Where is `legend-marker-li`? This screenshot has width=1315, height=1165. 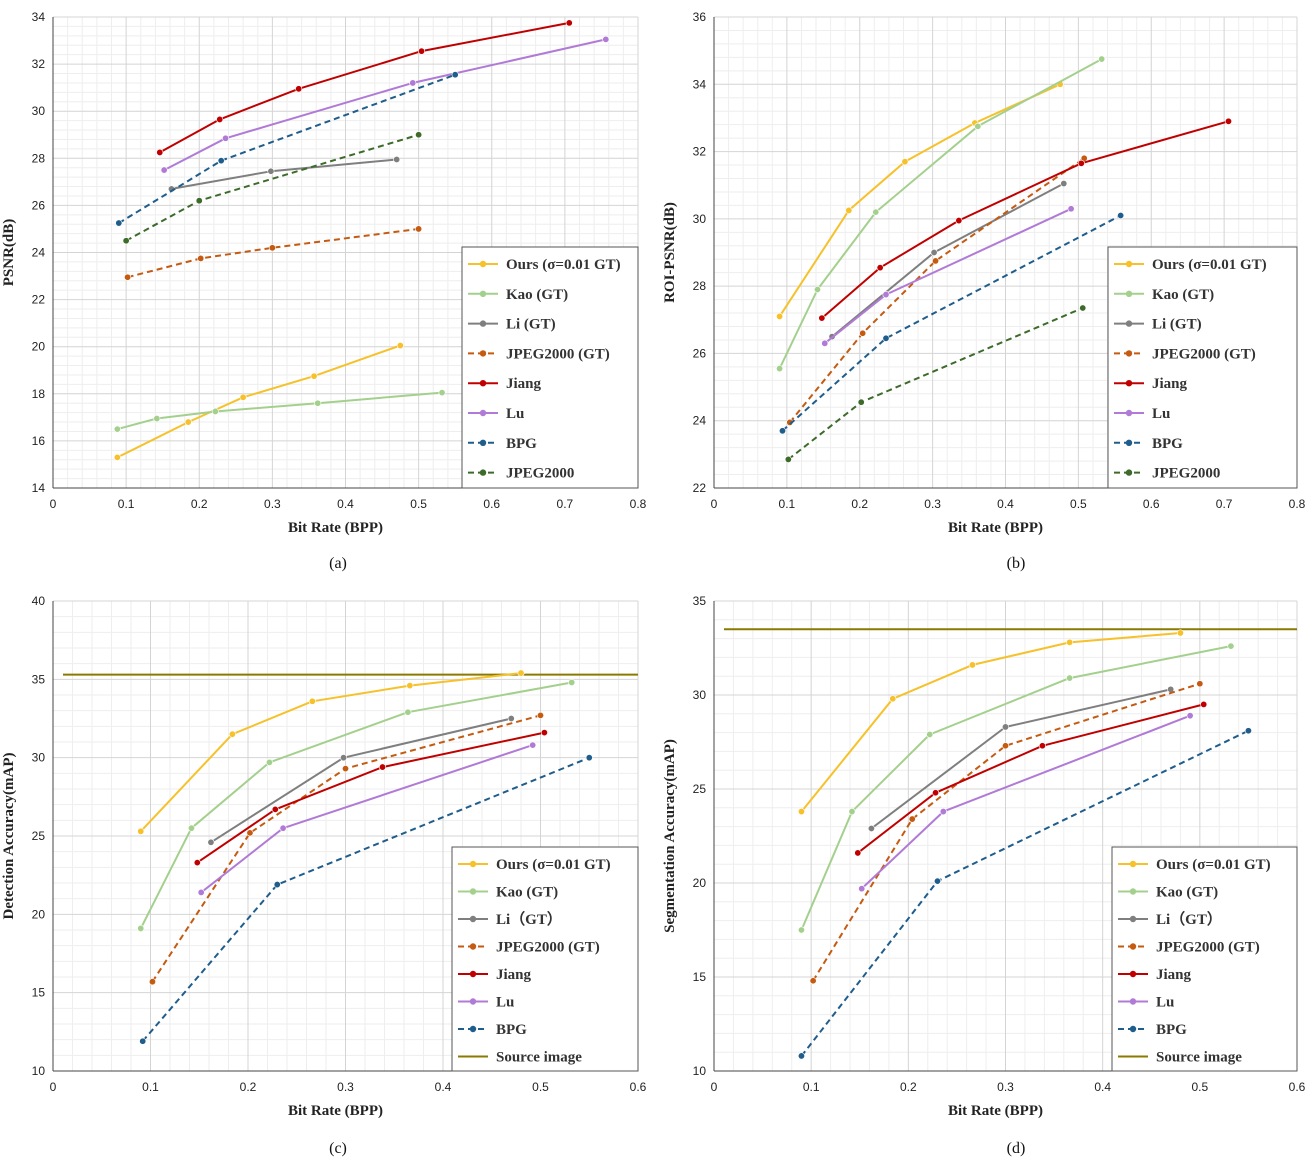
legend-marker-li is located at coordinates (473, 919).